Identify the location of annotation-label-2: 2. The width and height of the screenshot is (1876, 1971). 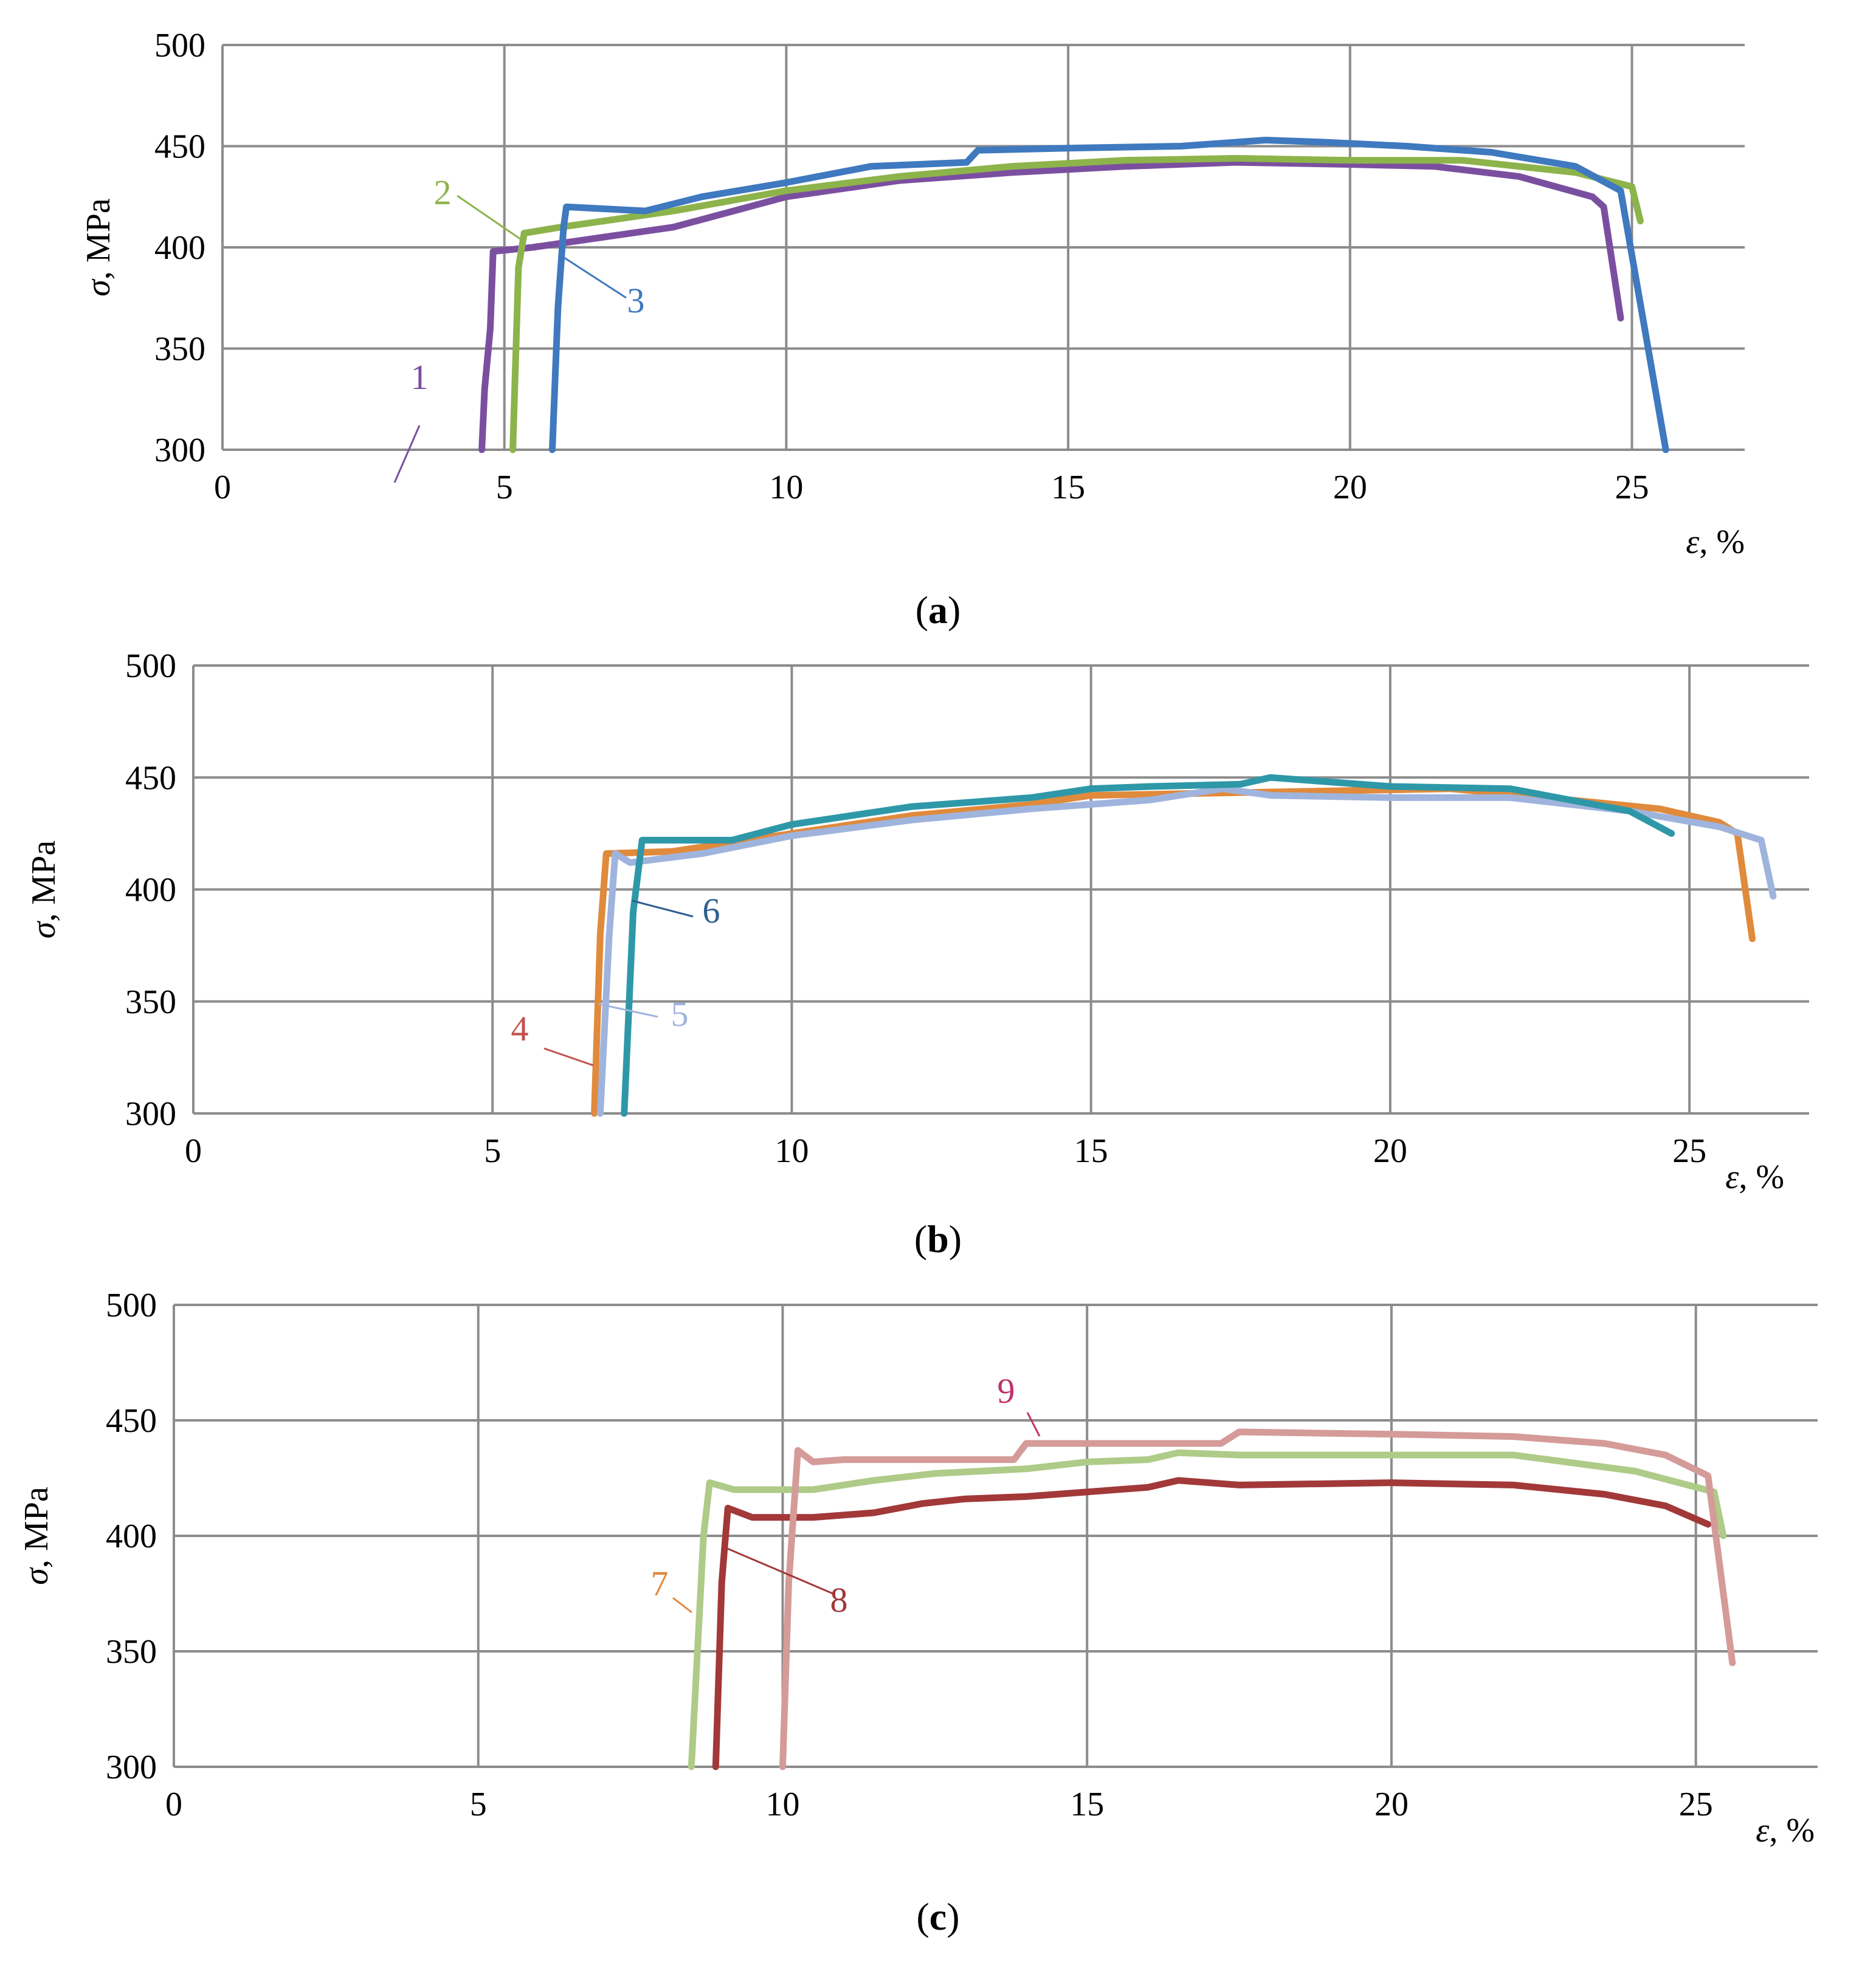
(443, 192).